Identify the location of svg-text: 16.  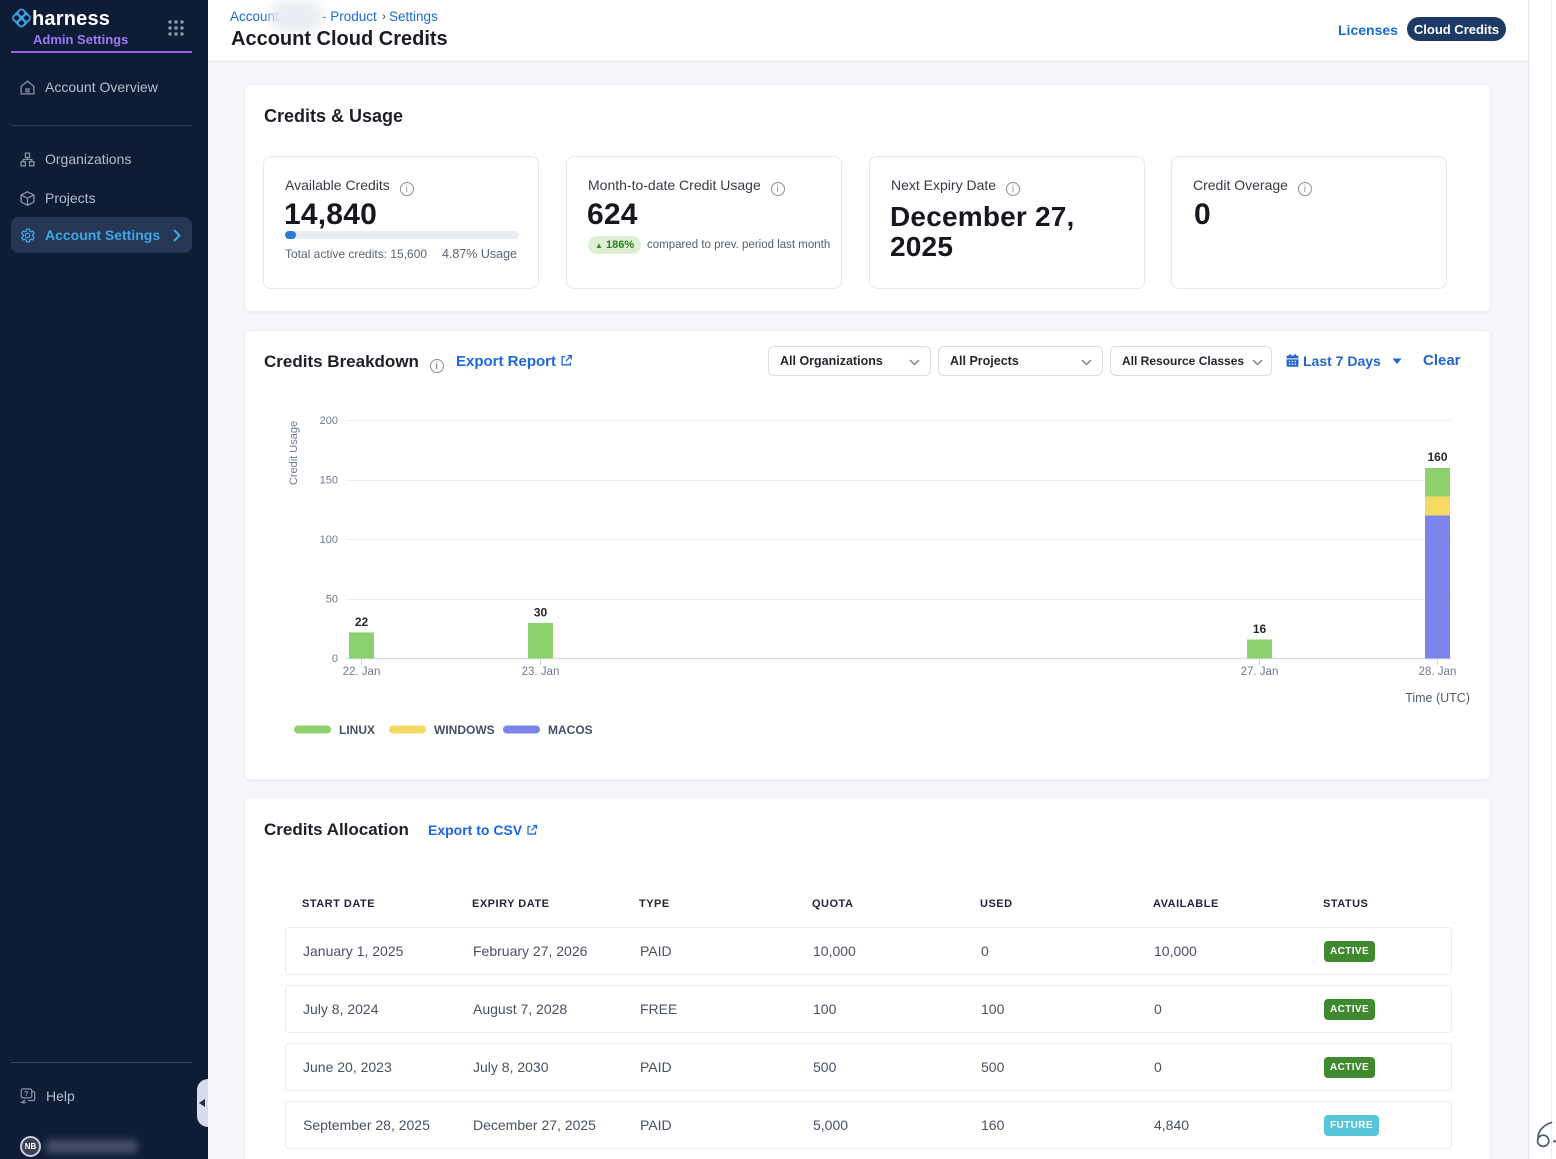
(1260, 629).